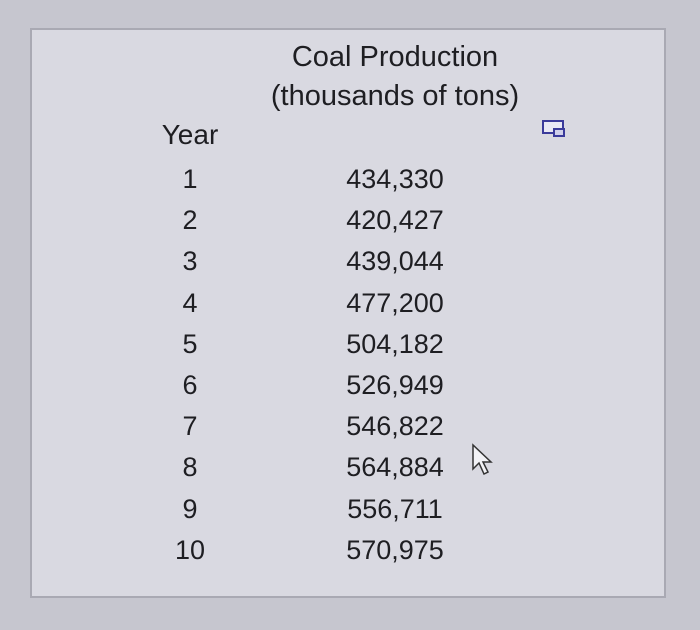 The height and width of the screenshot is (630, 700). Describe the element at coordinates (190, 261) in the screenshot. I see `year-cell: 3` at that location.